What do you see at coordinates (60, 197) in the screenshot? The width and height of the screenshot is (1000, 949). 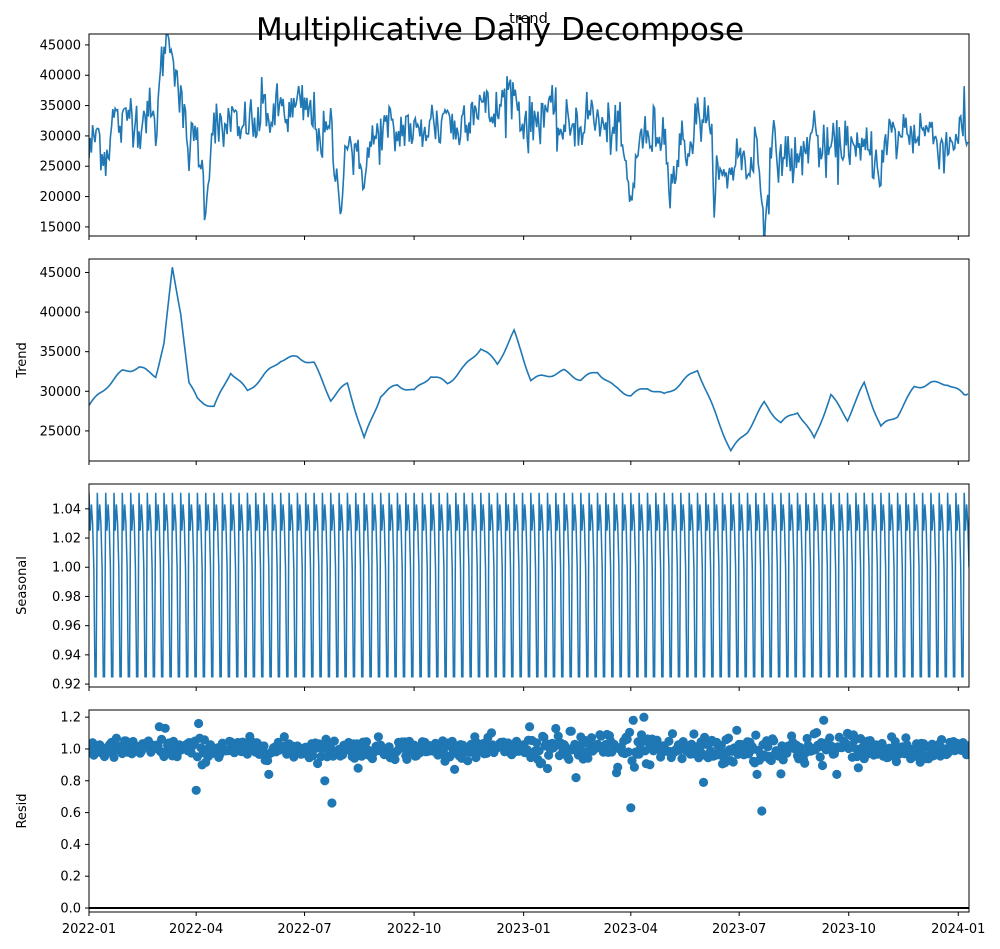 I see `y-tick-label: 20000` at bounding box center [60, 197].